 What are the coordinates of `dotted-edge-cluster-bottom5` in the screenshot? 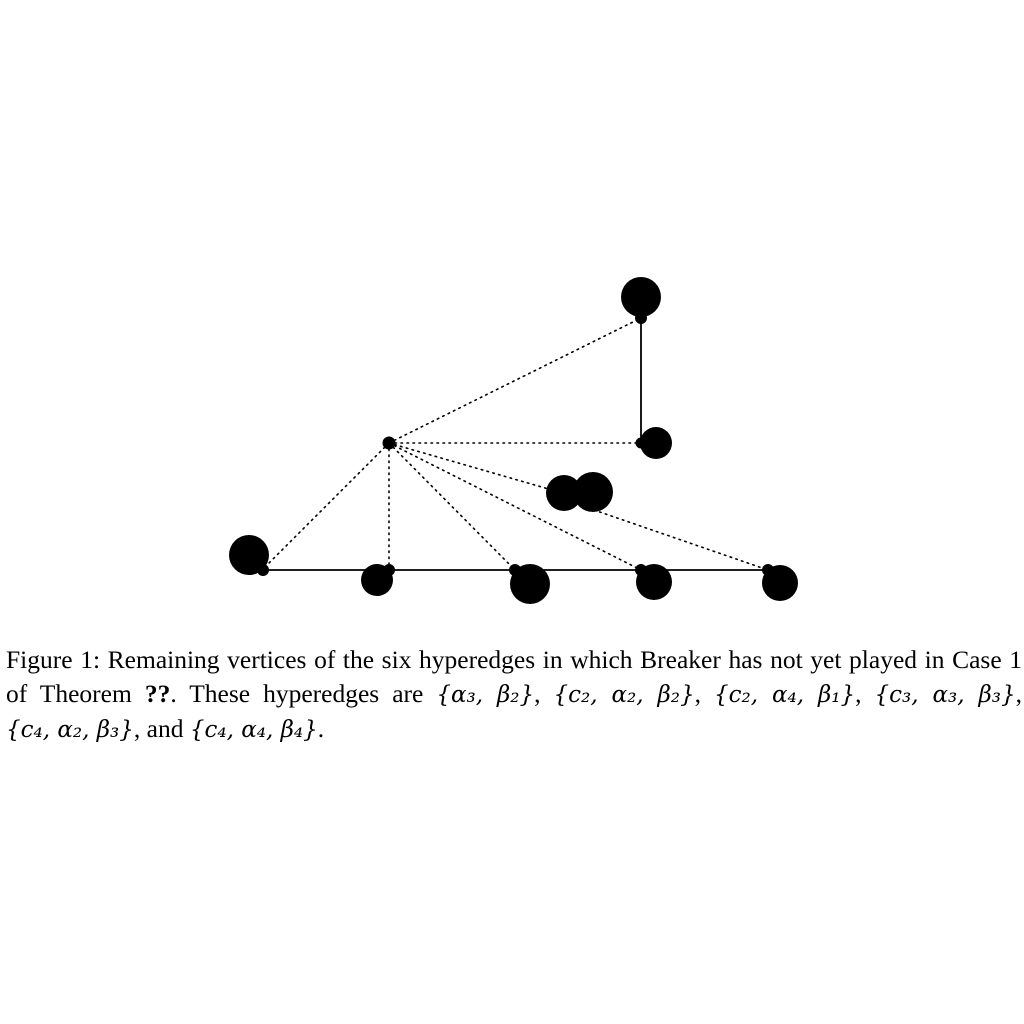 It's located at (681, 540).